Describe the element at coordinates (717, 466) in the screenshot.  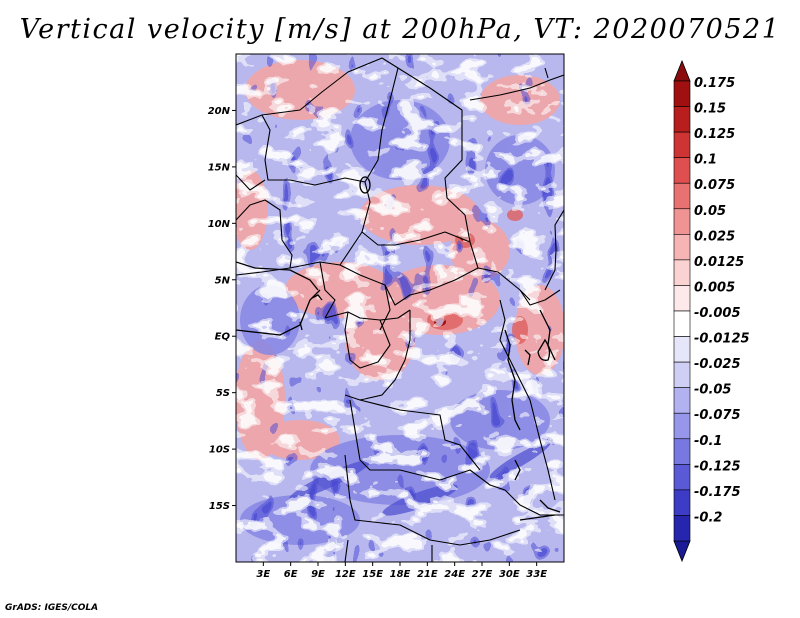
I see `colorbar-label: -0.125` at that location.